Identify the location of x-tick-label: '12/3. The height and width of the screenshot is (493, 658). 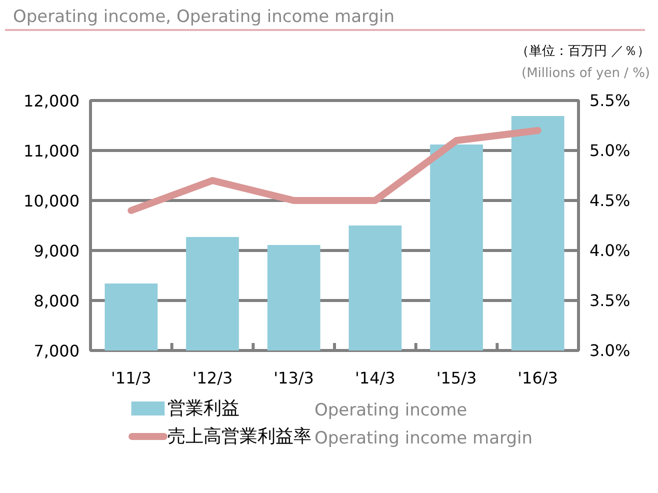
(212, 378).